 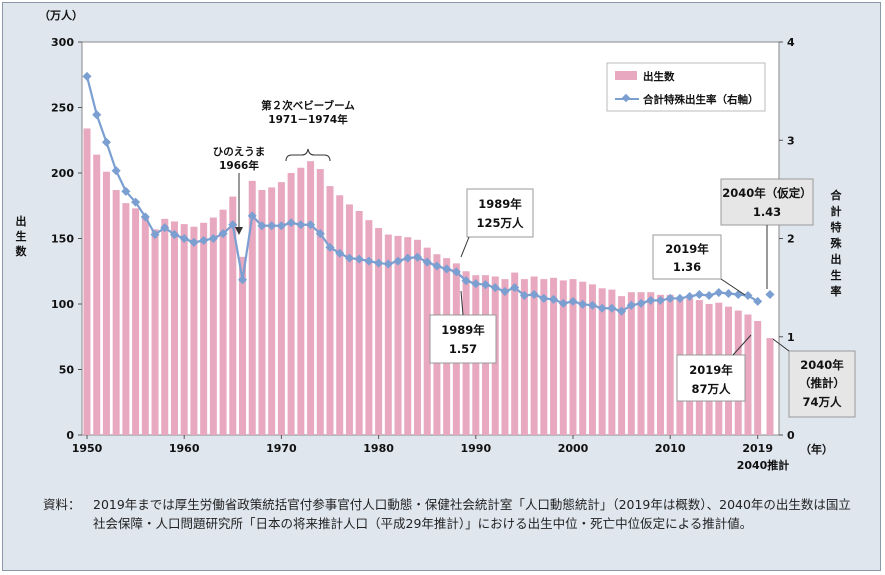 I want to click on y-tick-label: 0, so click(x=70, y=435).